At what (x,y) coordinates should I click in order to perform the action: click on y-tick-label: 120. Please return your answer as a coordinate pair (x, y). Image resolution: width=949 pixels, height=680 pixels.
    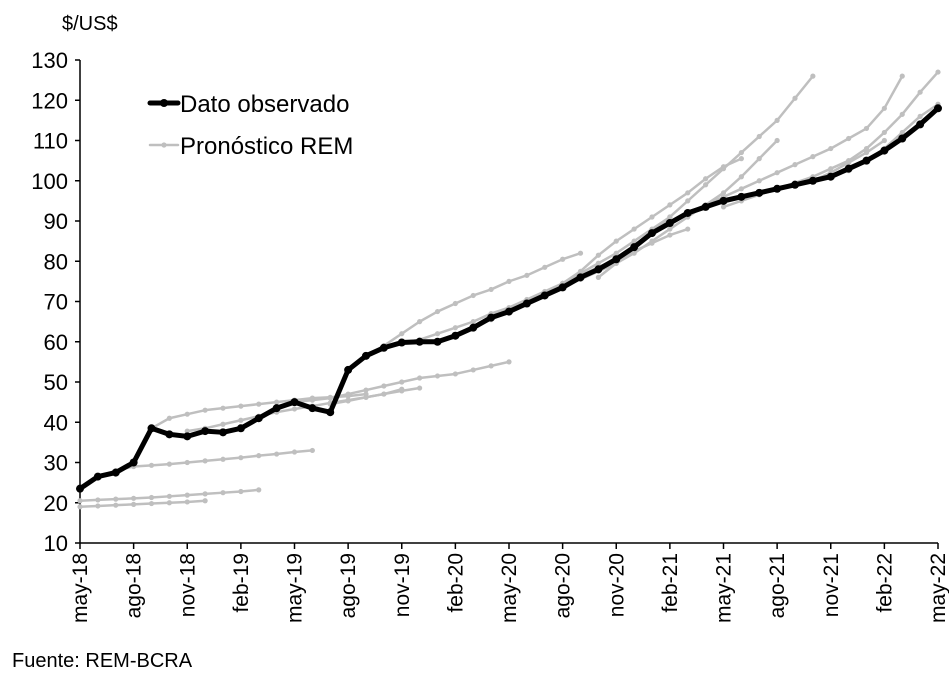
    Looking at the image, I should click on (49, 100).